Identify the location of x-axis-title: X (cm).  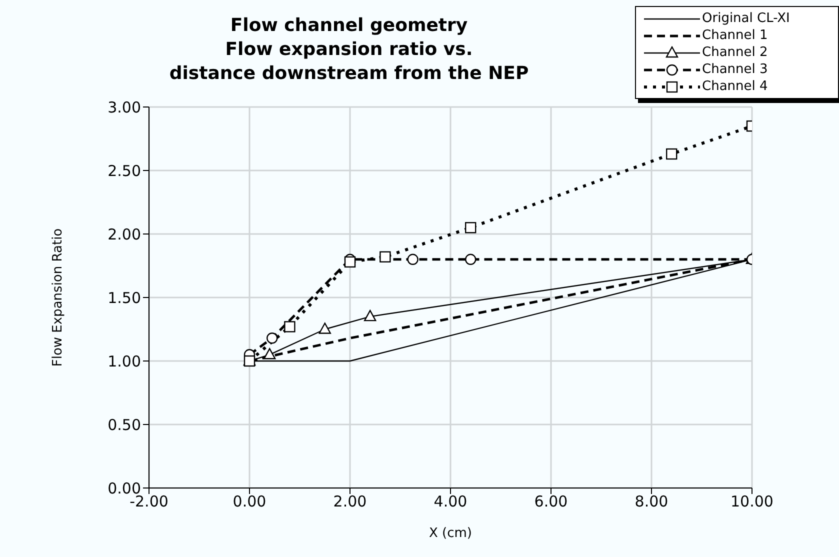
(450, 533).